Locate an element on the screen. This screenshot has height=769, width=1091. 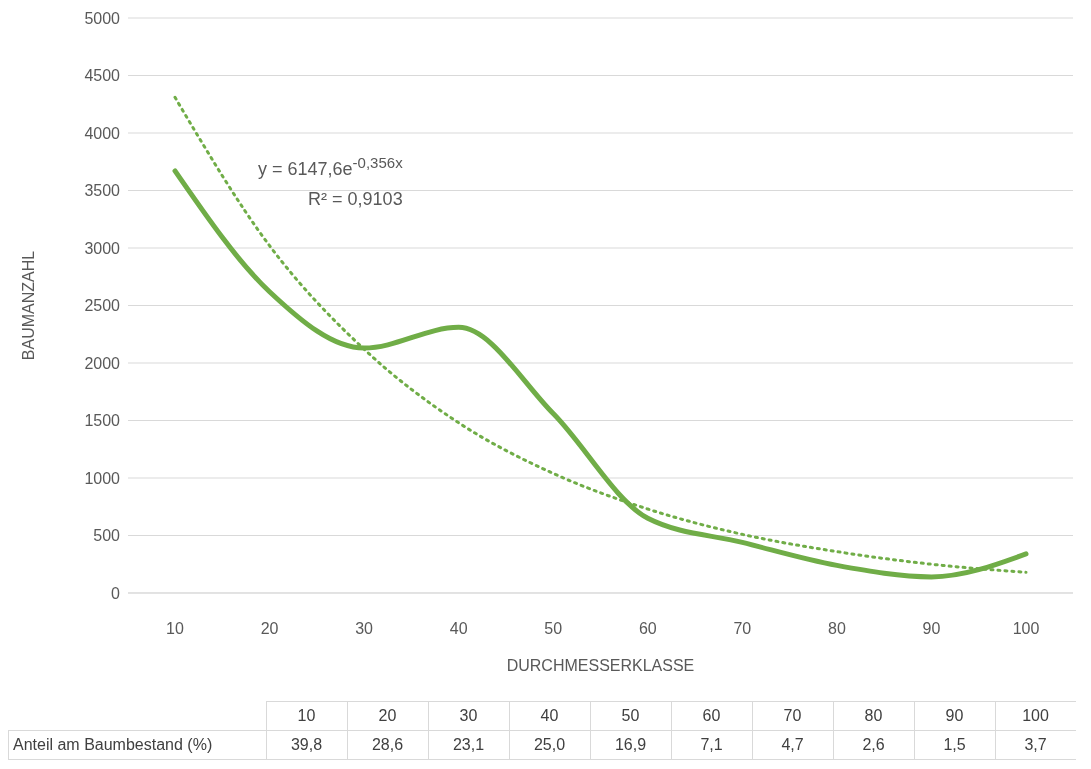
x-tick-label: 50 is located at coordinates (553, 629).